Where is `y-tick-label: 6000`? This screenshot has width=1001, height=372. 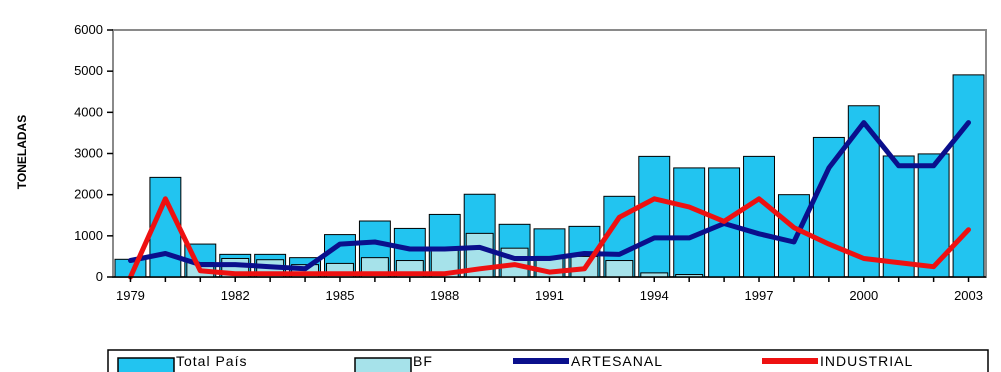
y-tick-label: 6000 is located at coordinates (88, 29).